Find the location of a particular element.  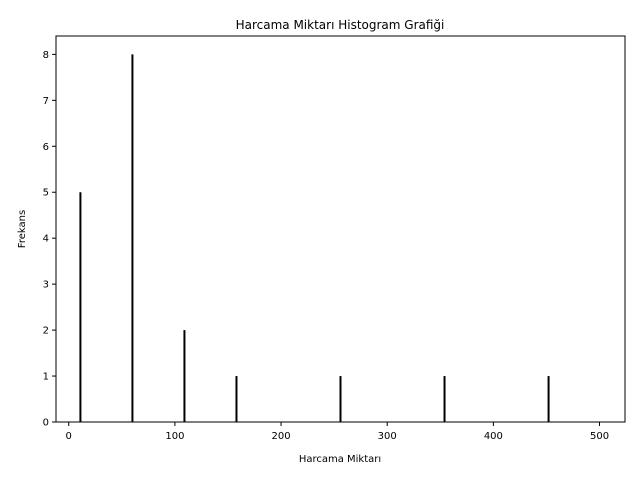

x-tick-label: 0 is located at coordinates (69, 436).